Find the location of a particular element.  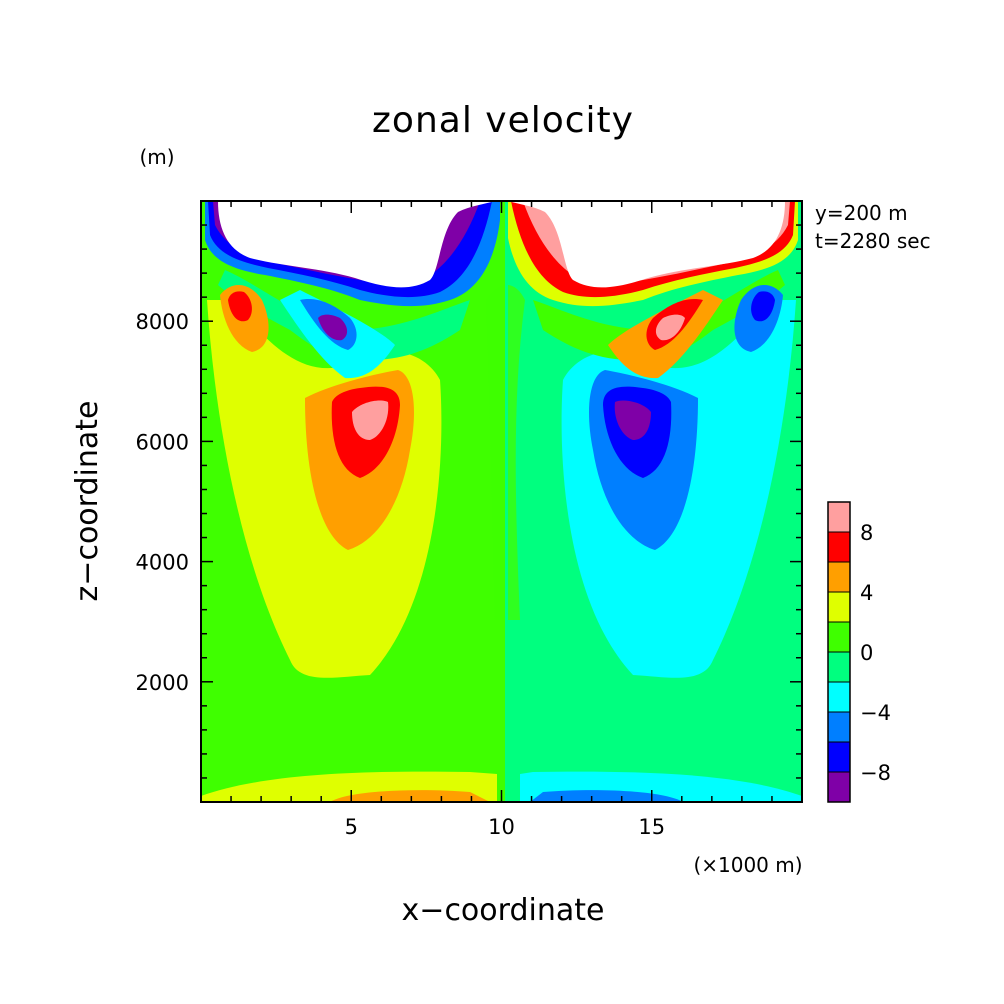

x-tick-label: 10 is located at coordinates (501, 827).